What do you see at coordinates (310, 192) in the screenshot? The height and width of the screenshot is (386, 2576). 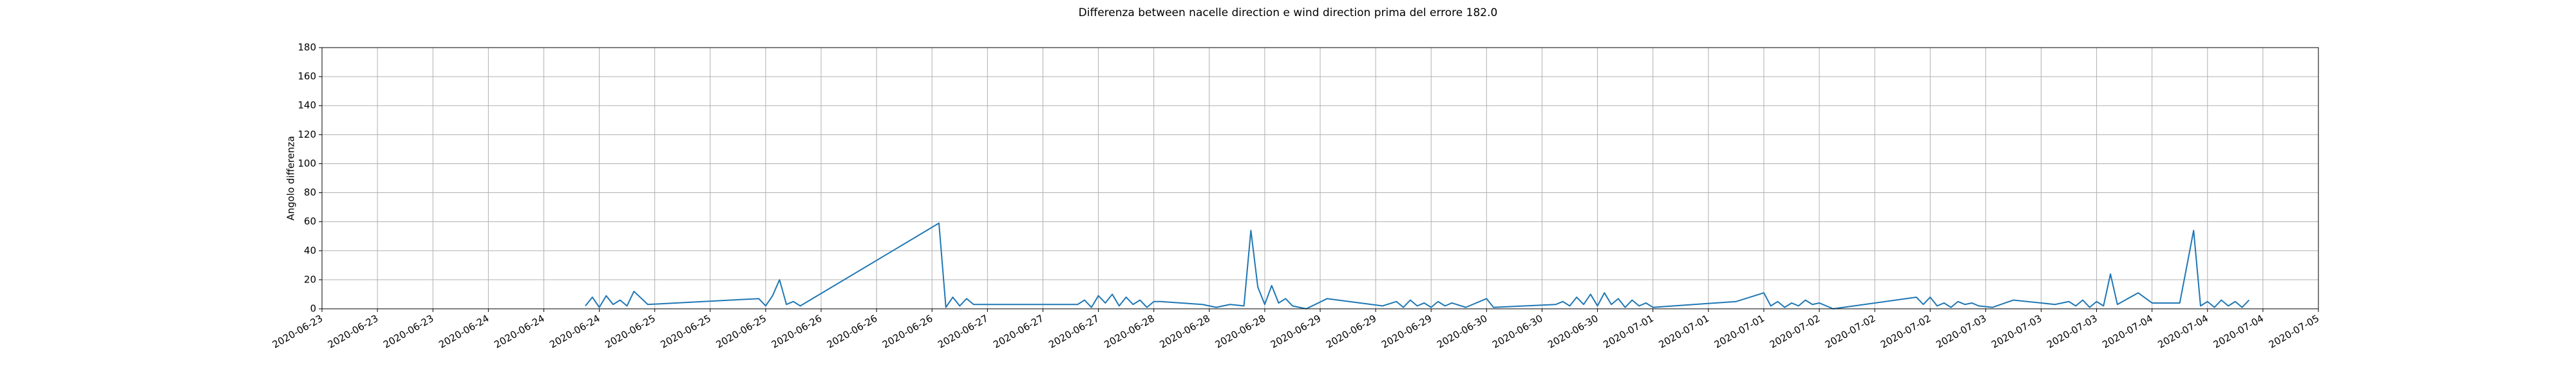 I see `y-tick-label: 80` at bounding box center [310, 192].